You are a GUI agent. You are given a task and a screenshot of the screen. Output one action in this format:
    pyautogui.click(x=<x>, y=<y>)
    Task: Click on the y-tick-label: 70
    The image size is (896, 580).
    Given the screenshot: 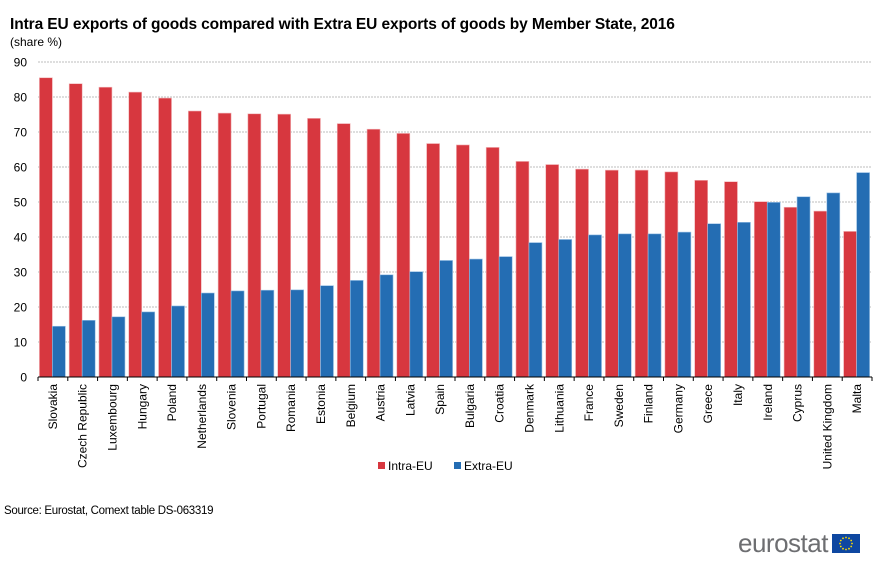 What is the action you would take?
    pyautogui.click(x=21, y=133)
    